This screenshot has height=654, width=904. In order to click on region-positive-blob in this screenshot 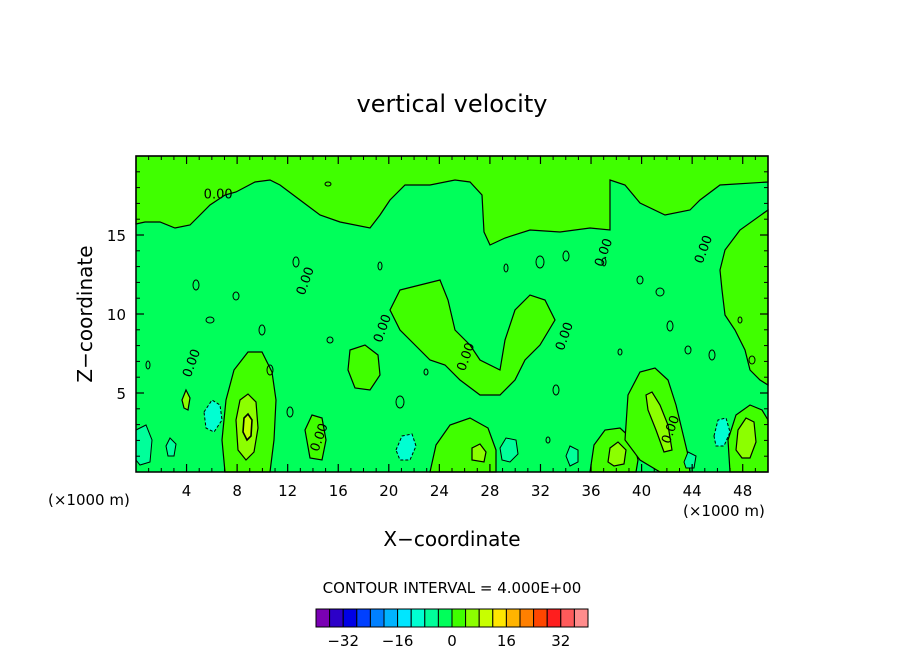, I will do `click(364, 367)`.